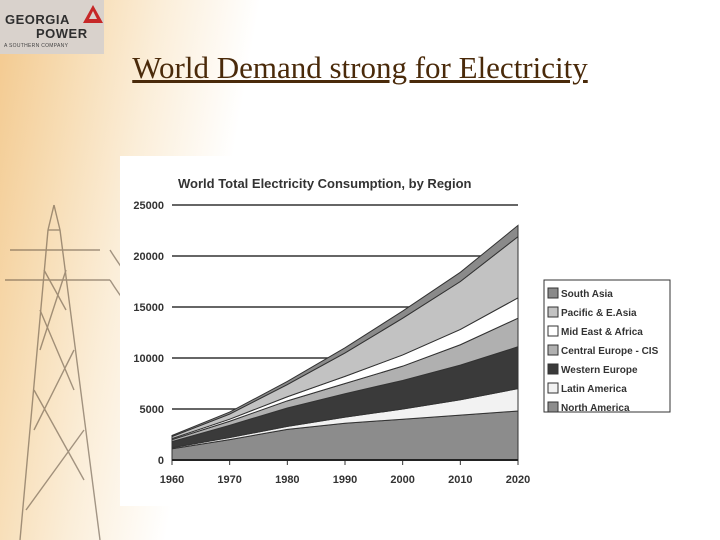 This screenshot has height=540, width=720. I want to click on x-tick-label: 2020, so click(518, 480).